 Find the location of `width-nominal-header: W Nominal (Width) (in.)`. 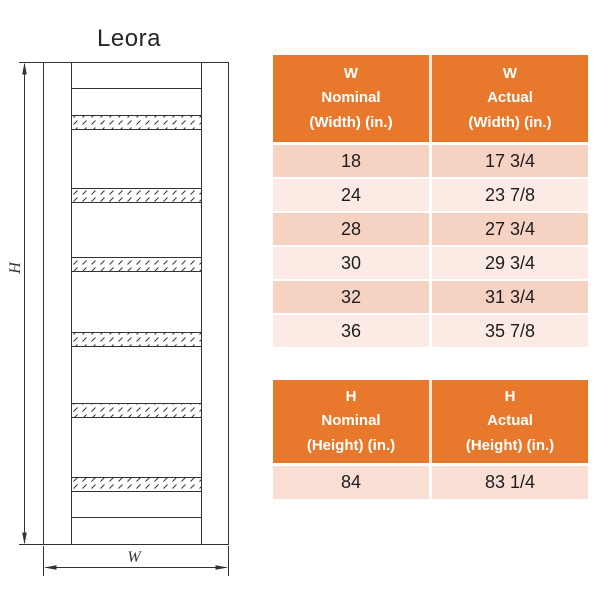

width-nominal-header: W Nominal (Width) (in.) is located at coordinates (351, 98).